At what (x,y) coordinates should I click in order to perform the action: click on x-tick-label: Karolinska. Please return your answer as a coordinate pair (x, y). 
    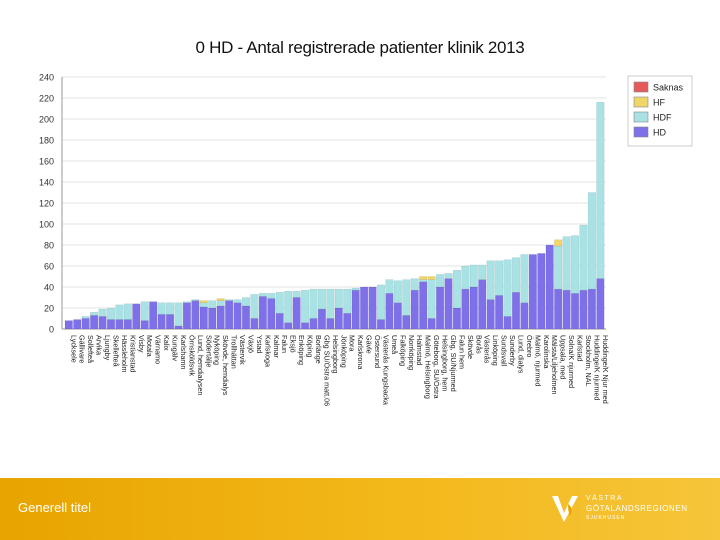
    Looking at the image, I should click on (546, 352).